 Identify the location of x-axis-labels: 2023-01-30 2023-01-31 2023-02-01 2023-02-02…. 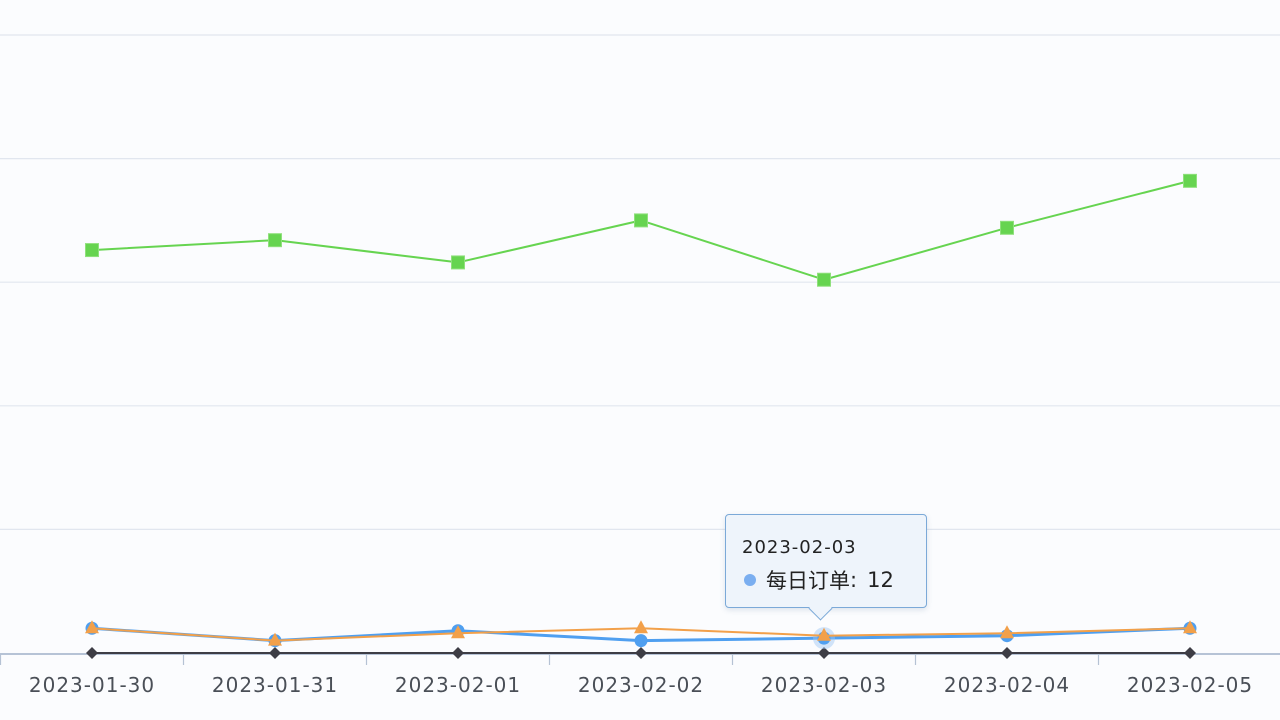
(641, 685).